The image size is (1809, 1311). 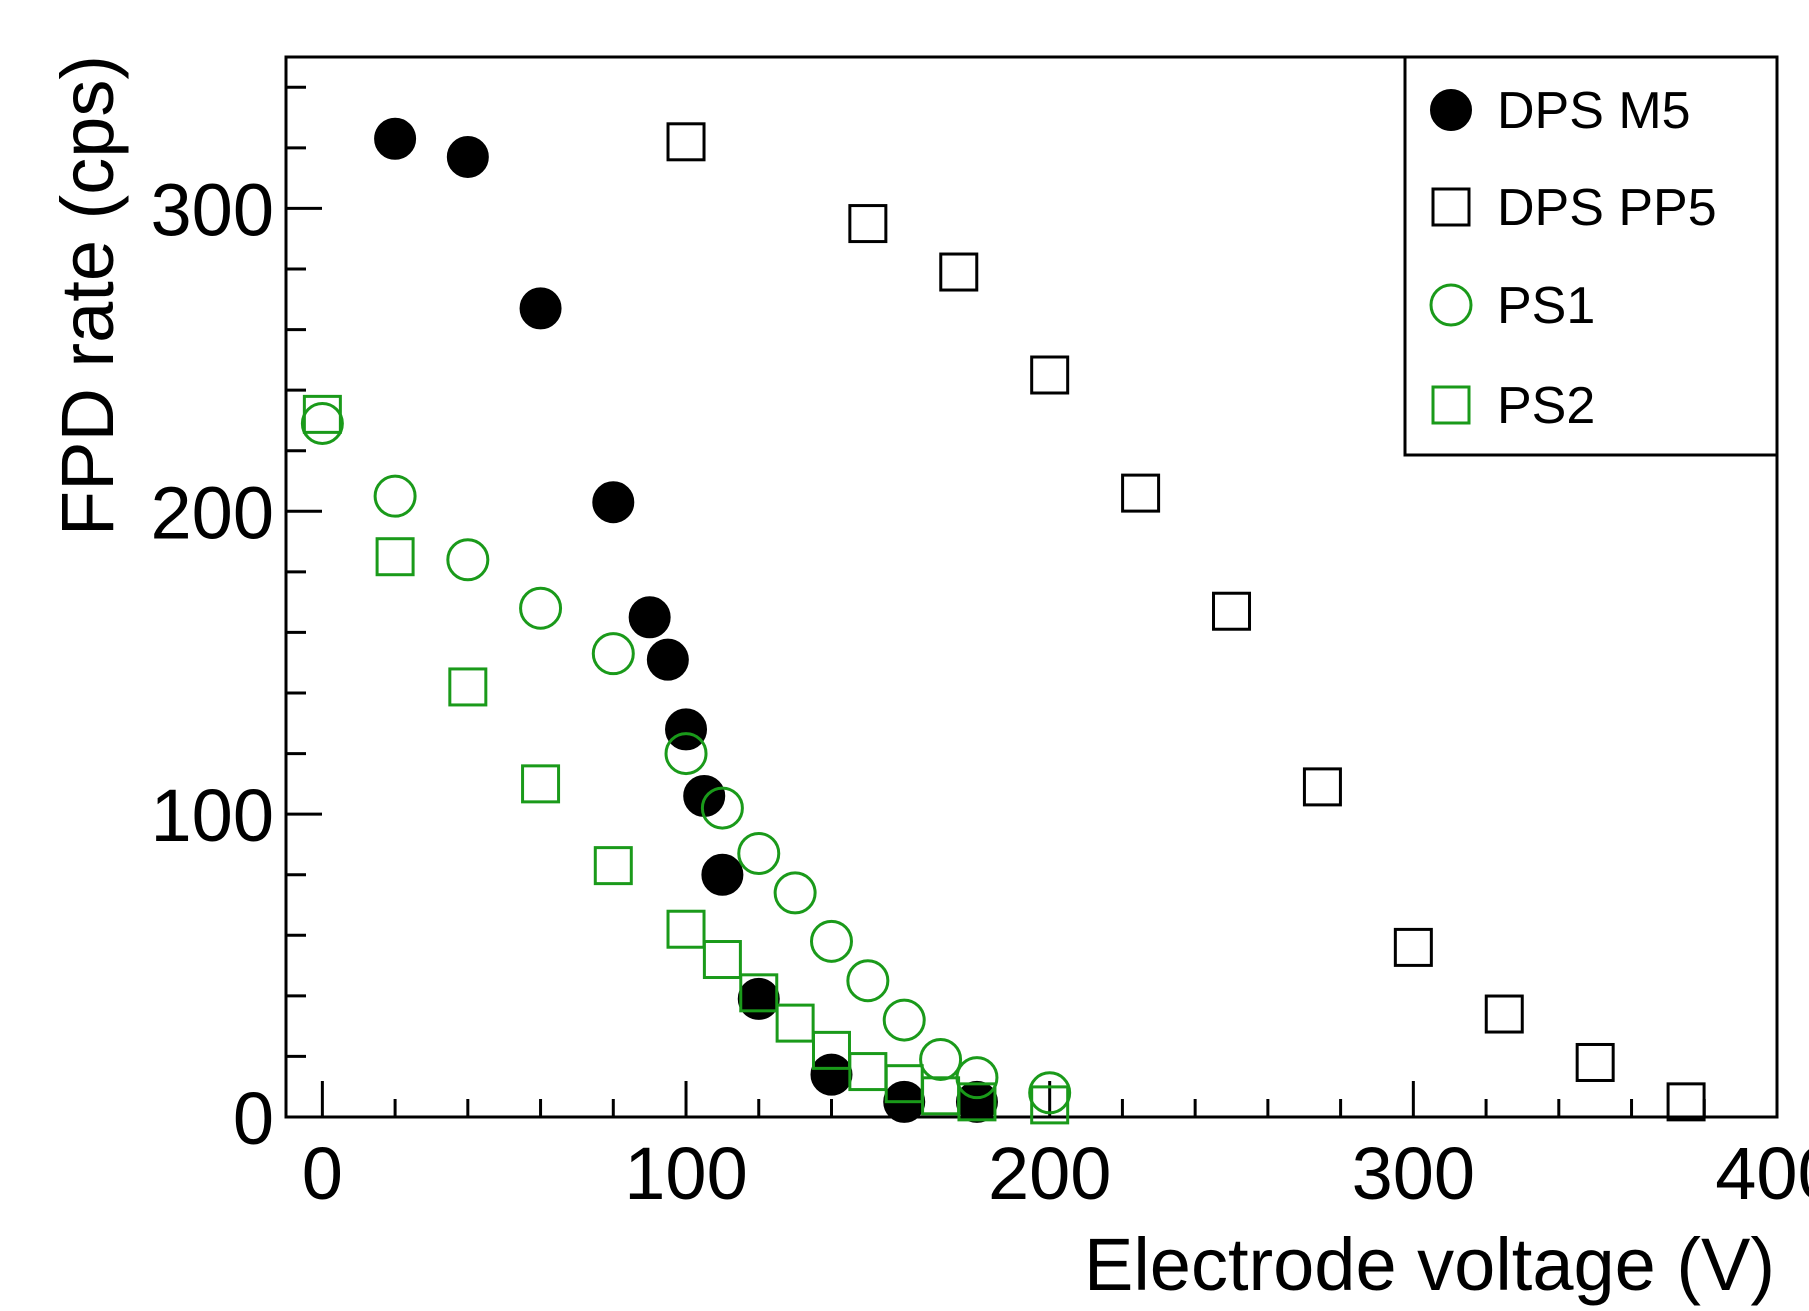 What do you see at coordinates (1413, 1173) in the screenshot?
I see `x-tick-label: 300` at bounding box center [1413, 1173].